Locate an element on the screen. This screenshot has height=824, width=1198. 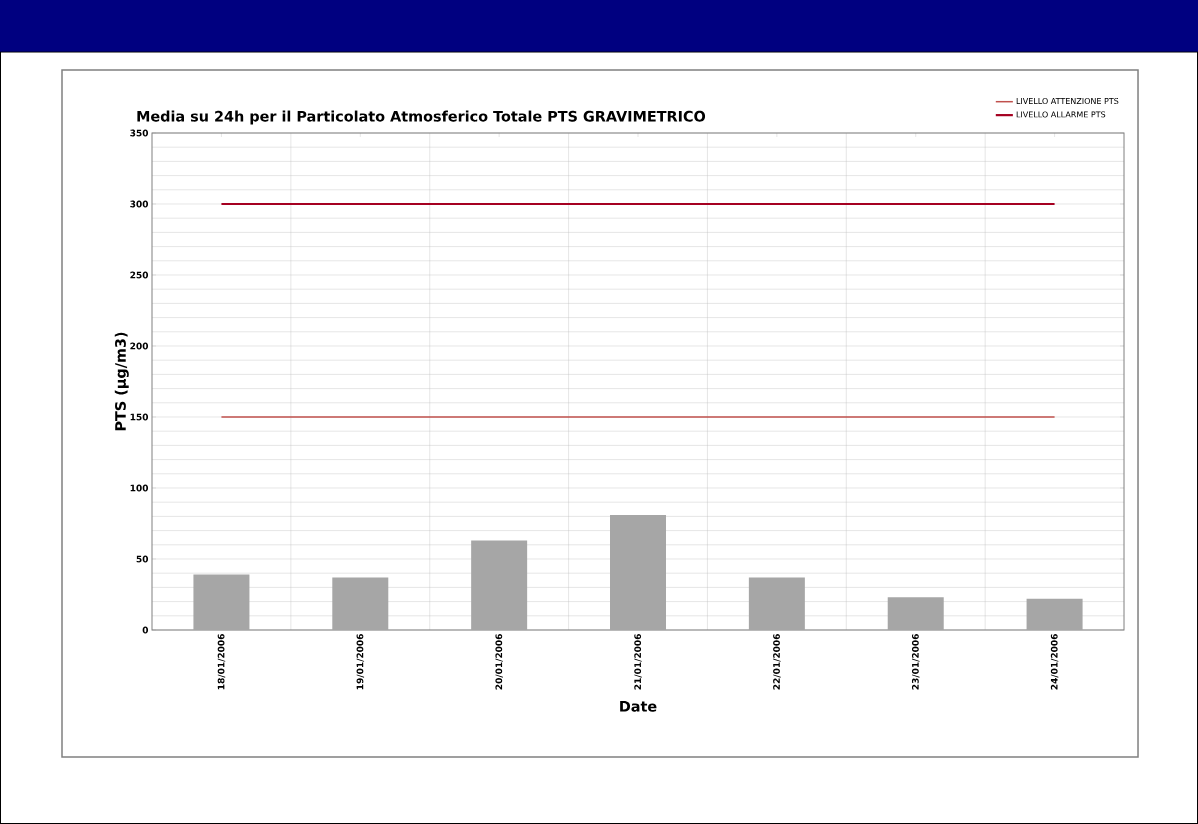
y-axis-title: PTS (µg/m3) is located at coordinates (121, 381).